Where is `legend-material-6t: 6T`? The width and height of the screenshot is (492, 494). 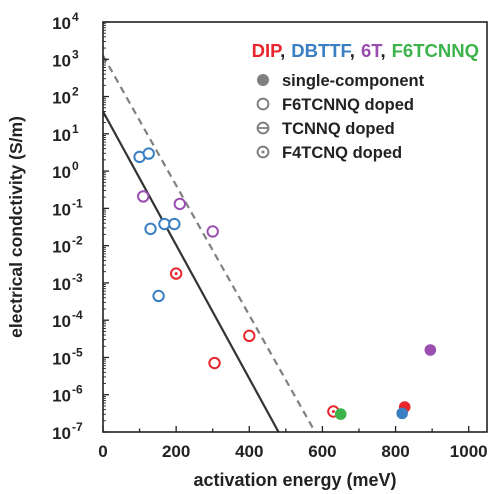
legend-material-6t: 6T is located at coordinates (372, 50).